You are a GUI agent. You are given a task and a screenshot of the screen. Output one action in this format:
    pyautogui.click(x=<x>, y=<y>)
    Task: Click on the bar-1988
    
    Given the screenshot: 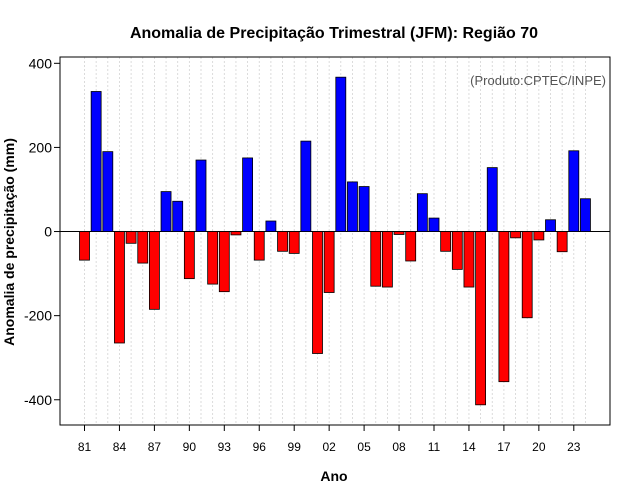 What is the action you would take?
    pyautogui.click(x=166, y=211)
    